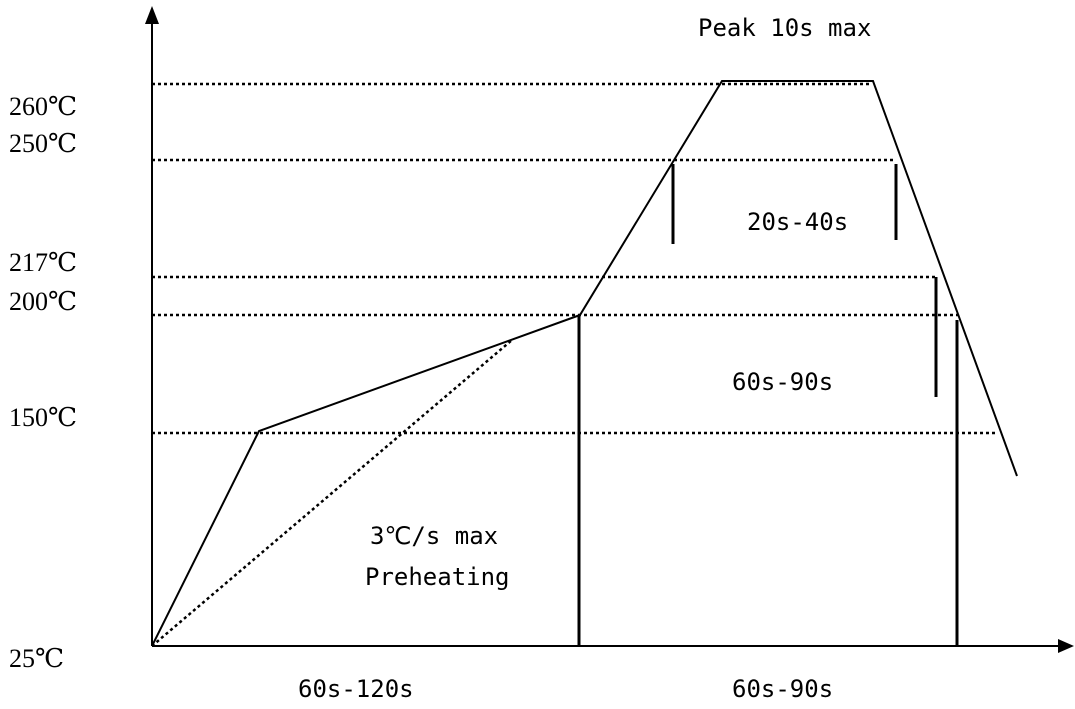 This screenshot has width=1075, height=709. I want to click on x-axis-arrow, so click(1066, 646).